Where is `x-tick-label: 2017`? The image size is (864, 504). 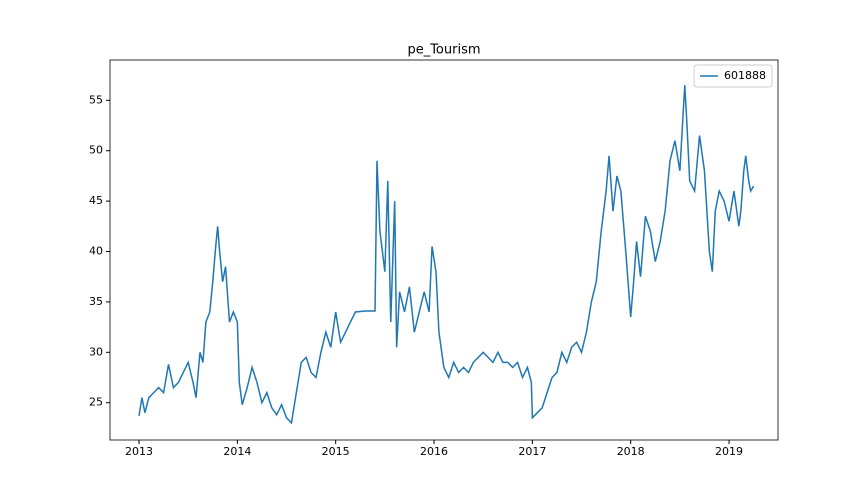
x-tick-label: 2017 is located at coordinates (532, 451).